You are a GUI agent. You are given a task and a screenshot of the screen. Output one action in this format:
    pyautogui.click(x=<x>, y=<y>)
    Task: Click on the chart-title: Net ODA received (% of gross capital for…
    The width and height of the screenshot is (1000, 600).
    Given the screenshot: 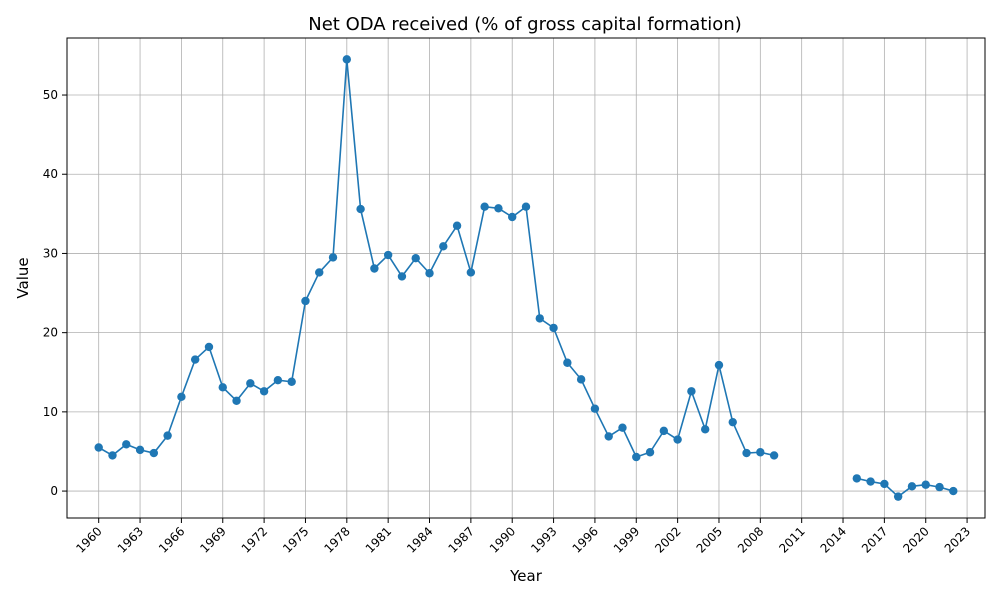 What is the action you would take?
    pyautogui.click(x=525, y=24)
    